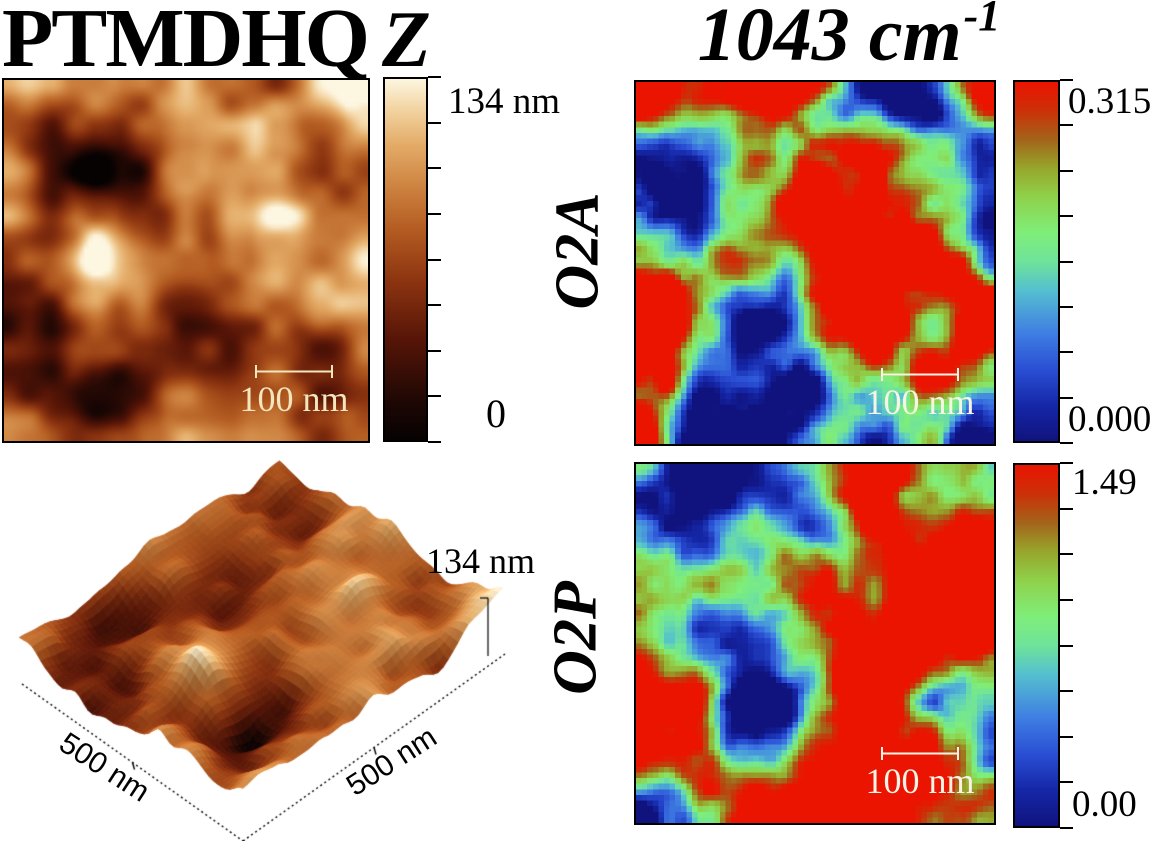  I want to click on o2a-colorbar-ticks, so click(1066, 261).